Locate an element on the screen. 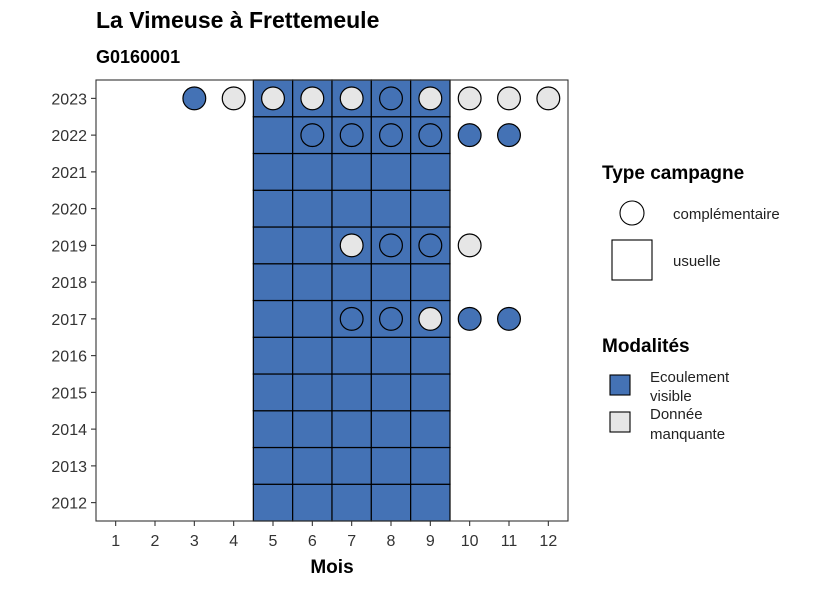  legend-square-symbol is located at coordinates (632, 260).